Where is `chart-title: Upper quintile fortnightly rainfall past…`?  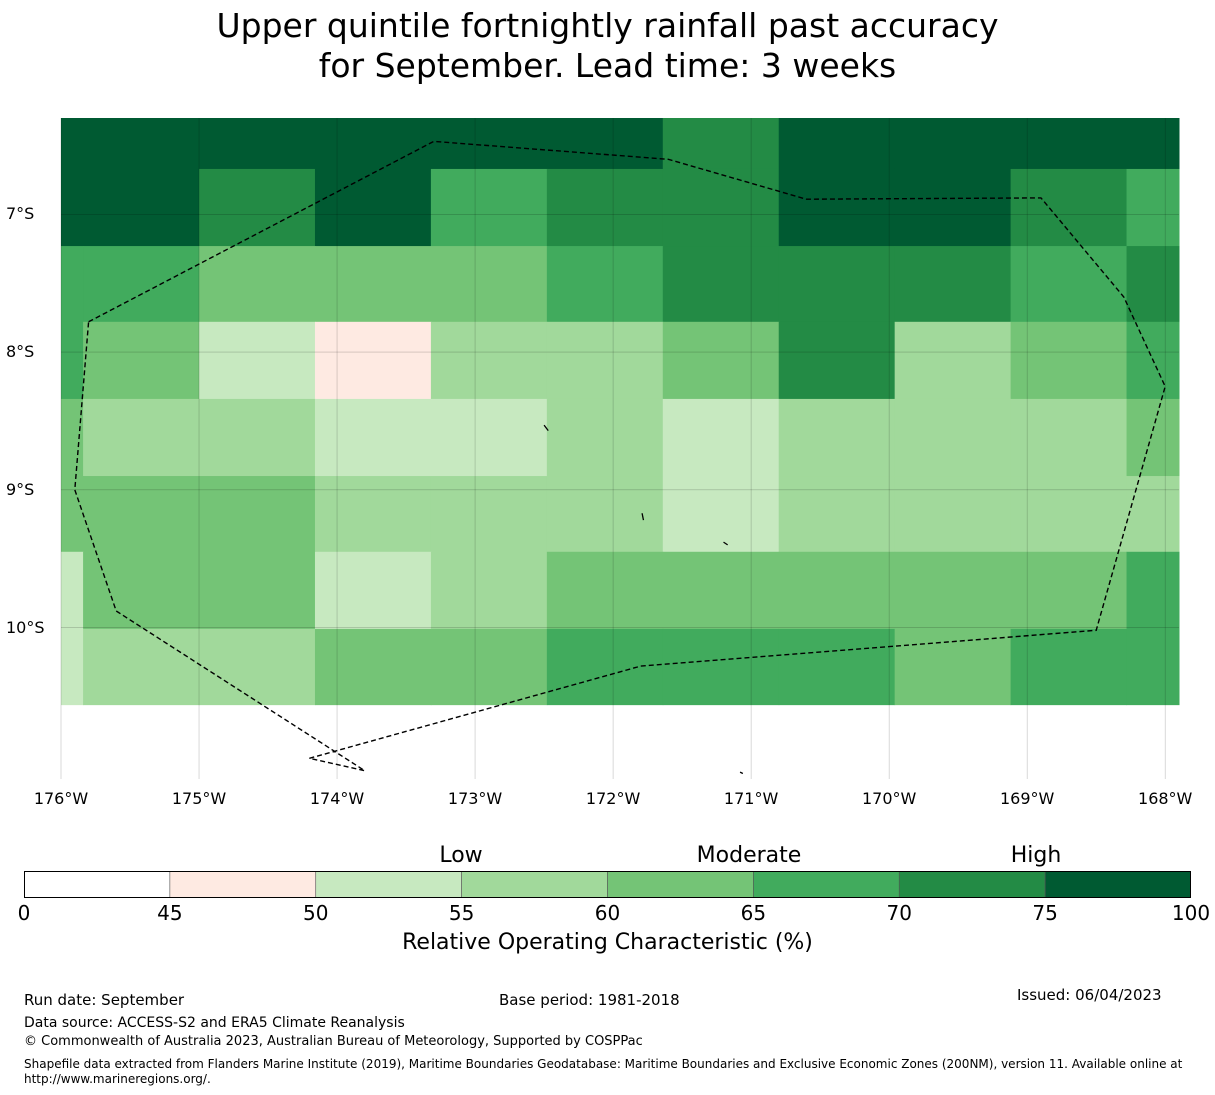 chart-title: Upper quintile fortnightly rainfall past… is located at coordinates (607, 46).